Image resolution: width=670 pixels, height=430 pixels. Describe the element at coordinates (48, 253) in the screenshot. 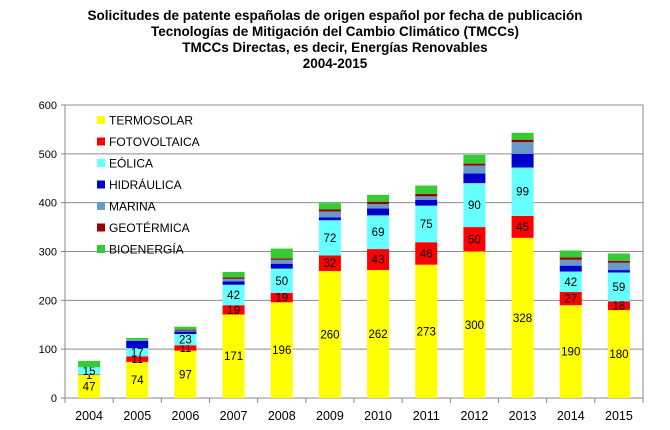

I see `y-tick-label: 300` at that location.